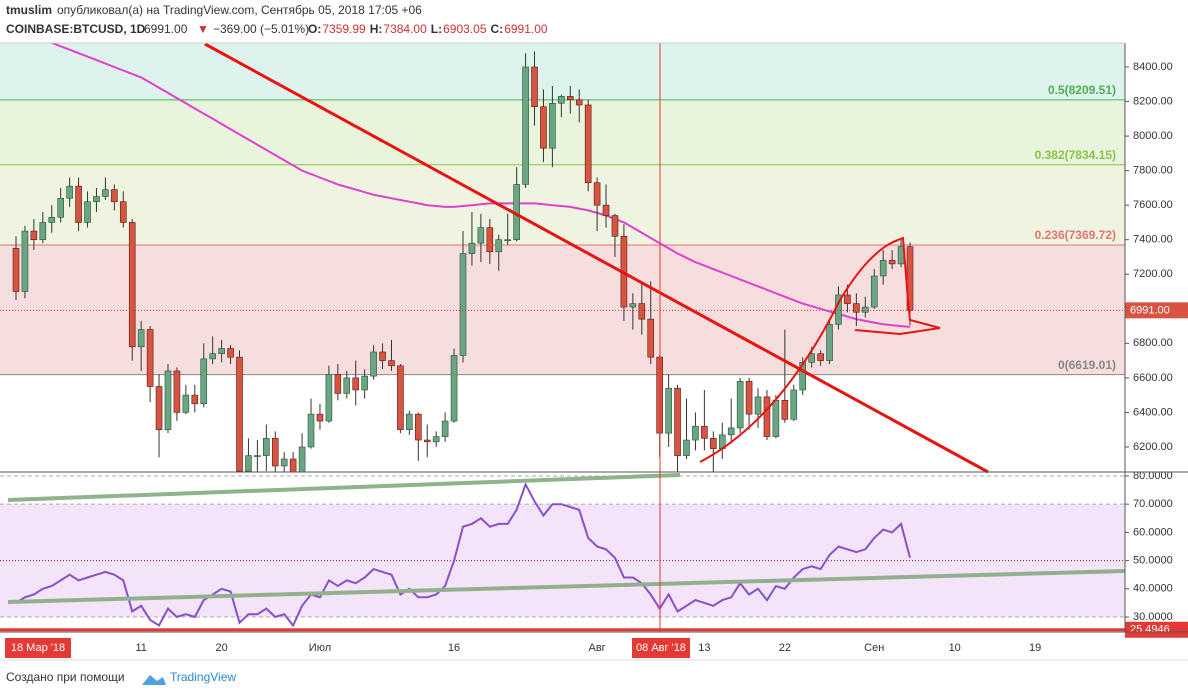 The image size is (1188, 698). Describe the element at coordinates (1153, 205) in the screenshot. I see `y-tick-label: 7600.00` at that location.